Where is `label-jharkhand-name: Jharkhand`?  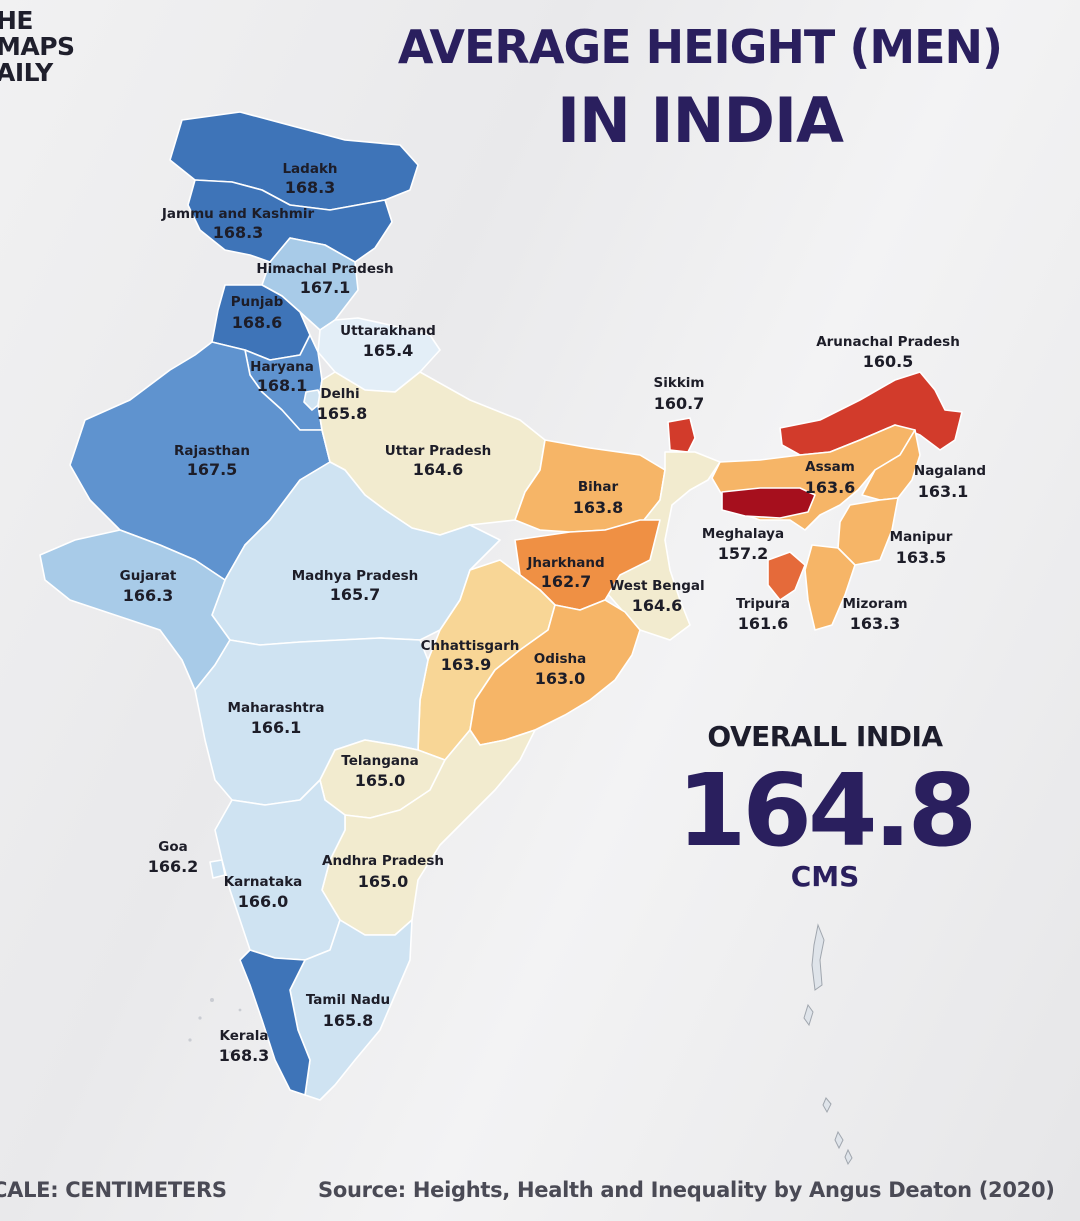
label-jharkhand-name: Jharkhand is located at coordinates (565, 563).